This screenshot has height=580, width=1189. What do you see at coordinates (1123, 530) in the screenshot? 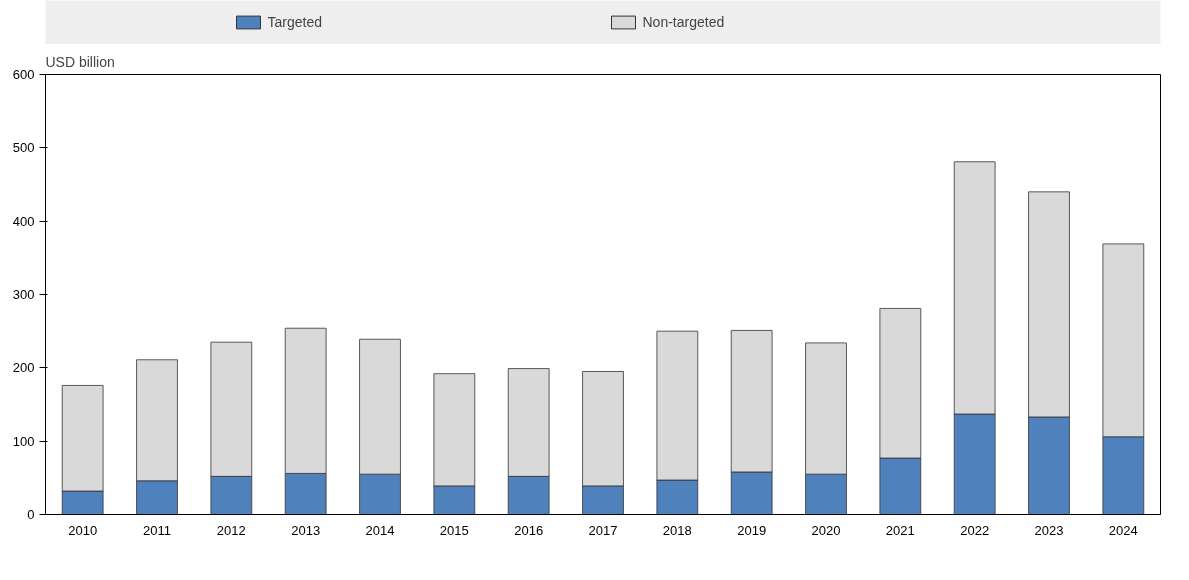
I see `x-tick-label: 2024` at bounding box center [1123, 530].